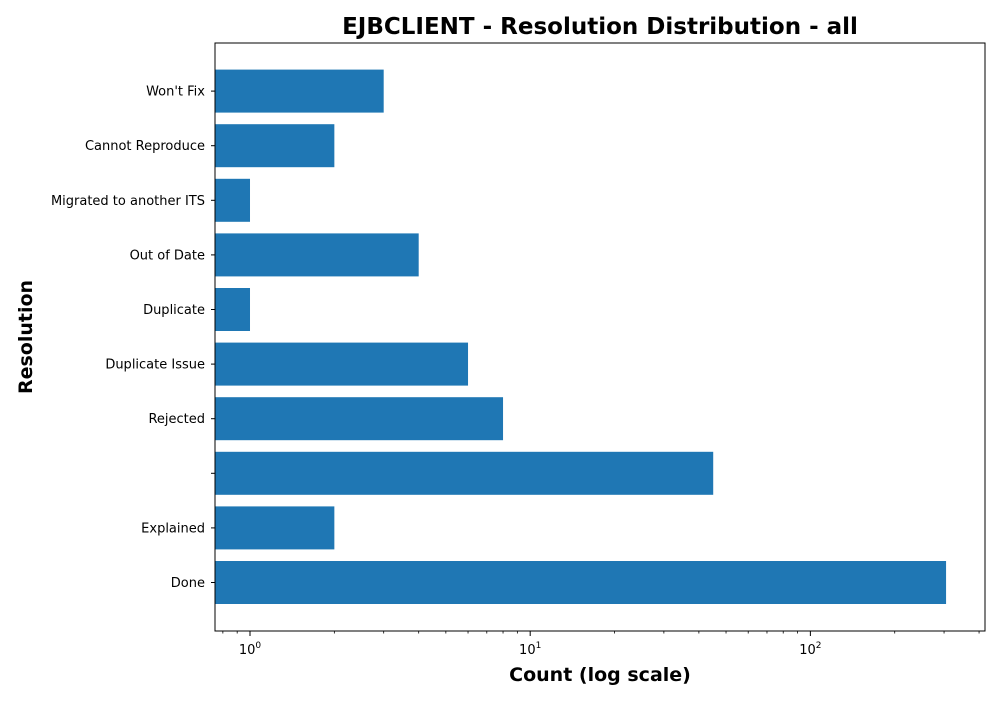  I want to click on x-tick-label: 100, so click(250, 649).